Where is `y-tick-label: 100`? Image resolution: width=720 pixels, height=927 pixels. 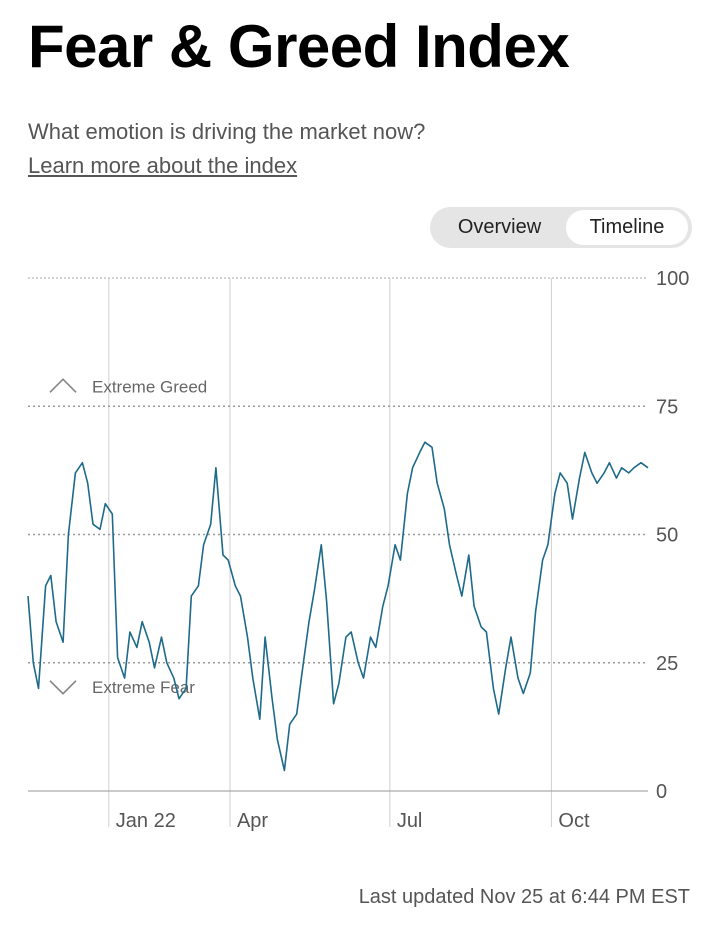 y-tick-label: 100 is located at coordinates (672, 279).